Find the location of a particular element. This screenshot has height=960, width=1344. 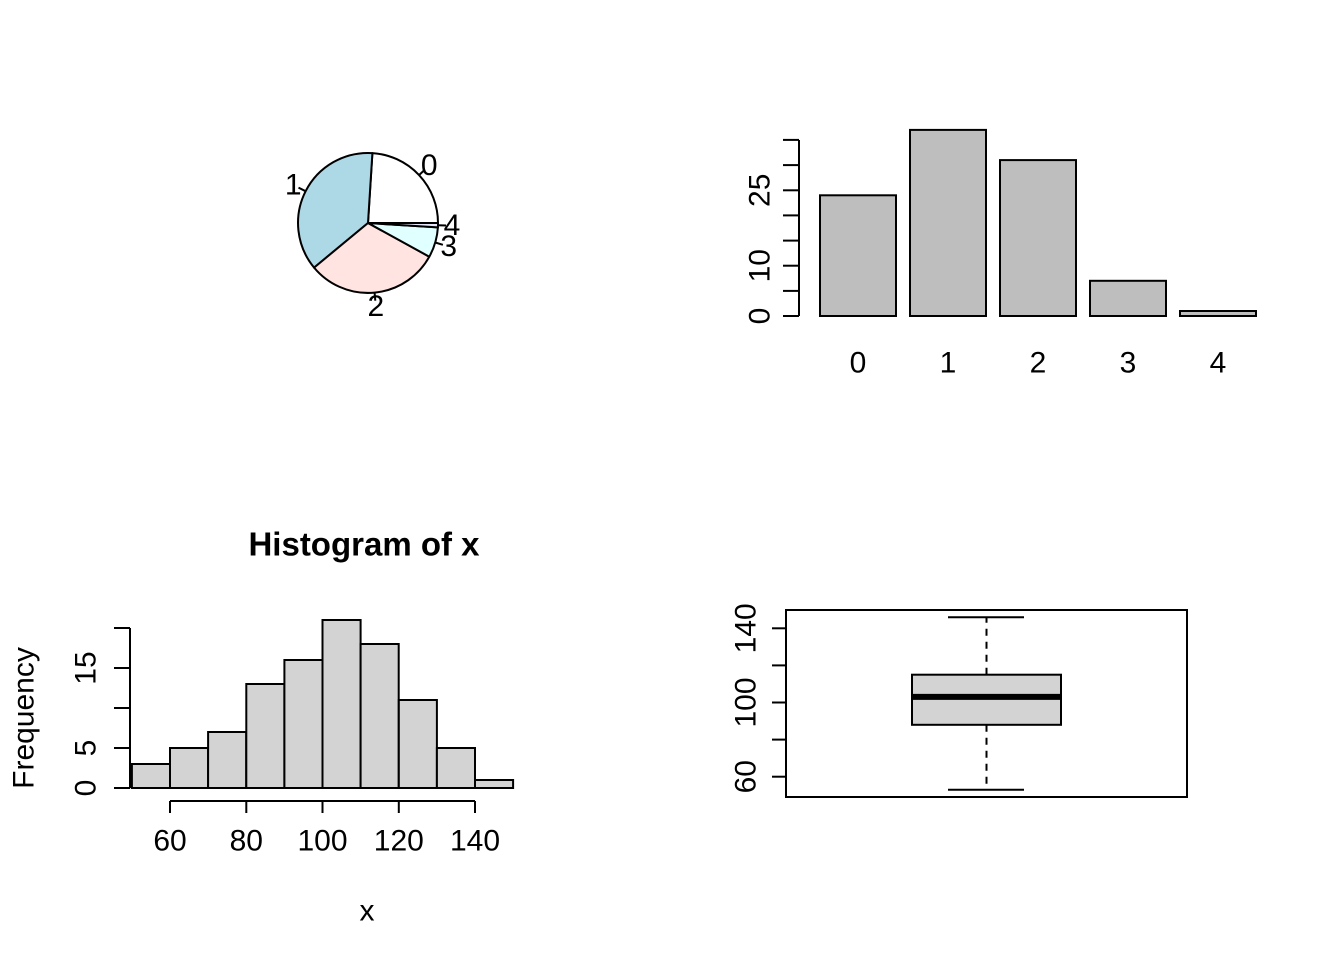

boxplot-panel: 60 100 140 is located at coordinates (959, 700).